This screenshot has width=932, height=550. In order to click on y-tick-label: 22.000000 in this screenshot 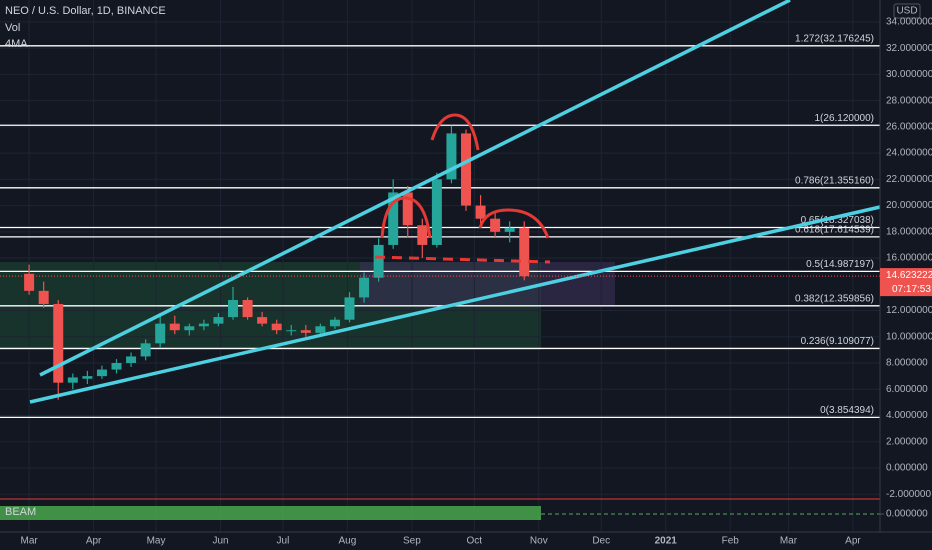, I will do `click(909, 179)`.